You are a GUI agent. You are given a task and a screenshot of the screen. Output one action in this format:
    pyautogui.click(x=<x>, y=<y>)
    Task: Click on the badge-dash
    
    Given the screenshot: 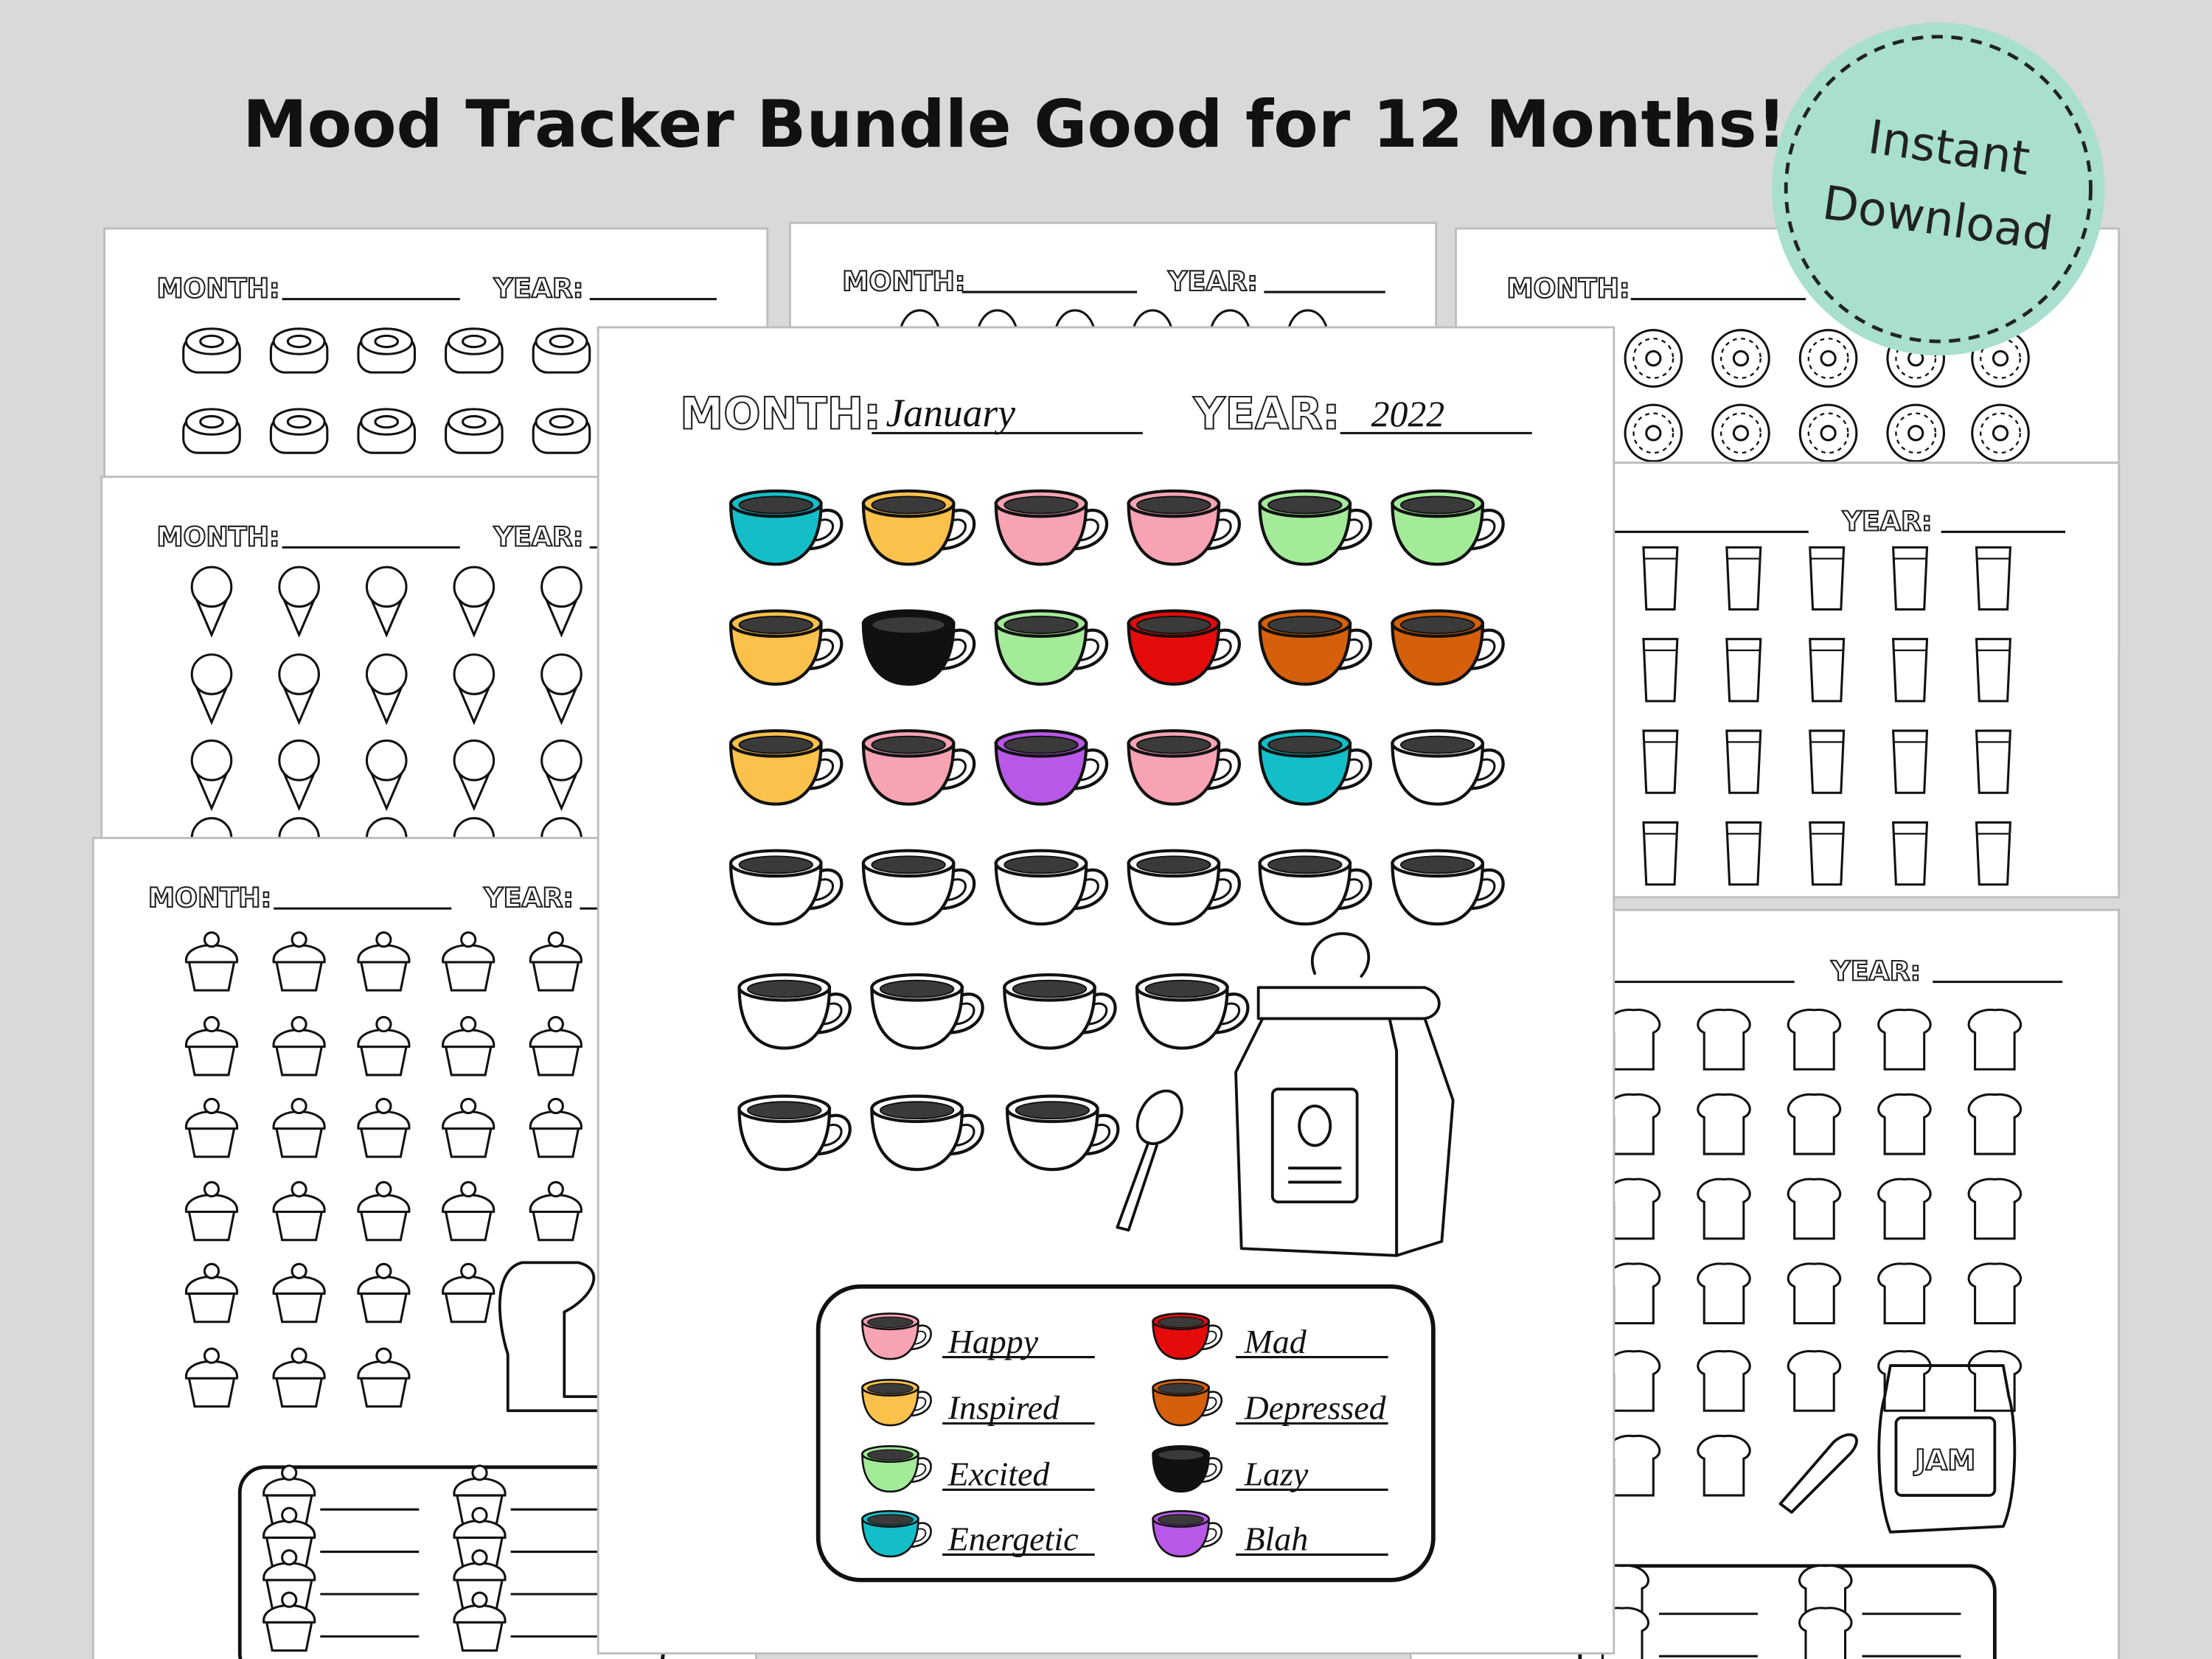 What is the action you would take?
    pyautogui.click(x=1938, y=189)
    